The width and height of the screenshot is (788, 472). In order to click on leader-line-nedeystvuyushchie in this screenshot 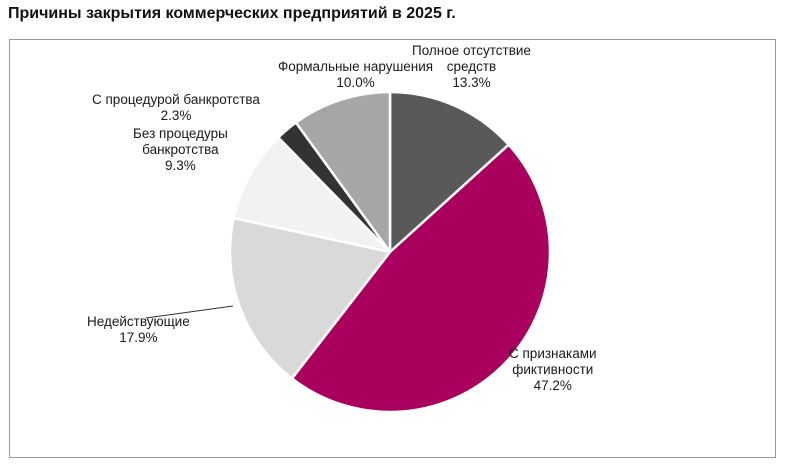, I will do `click(189, 312)`.